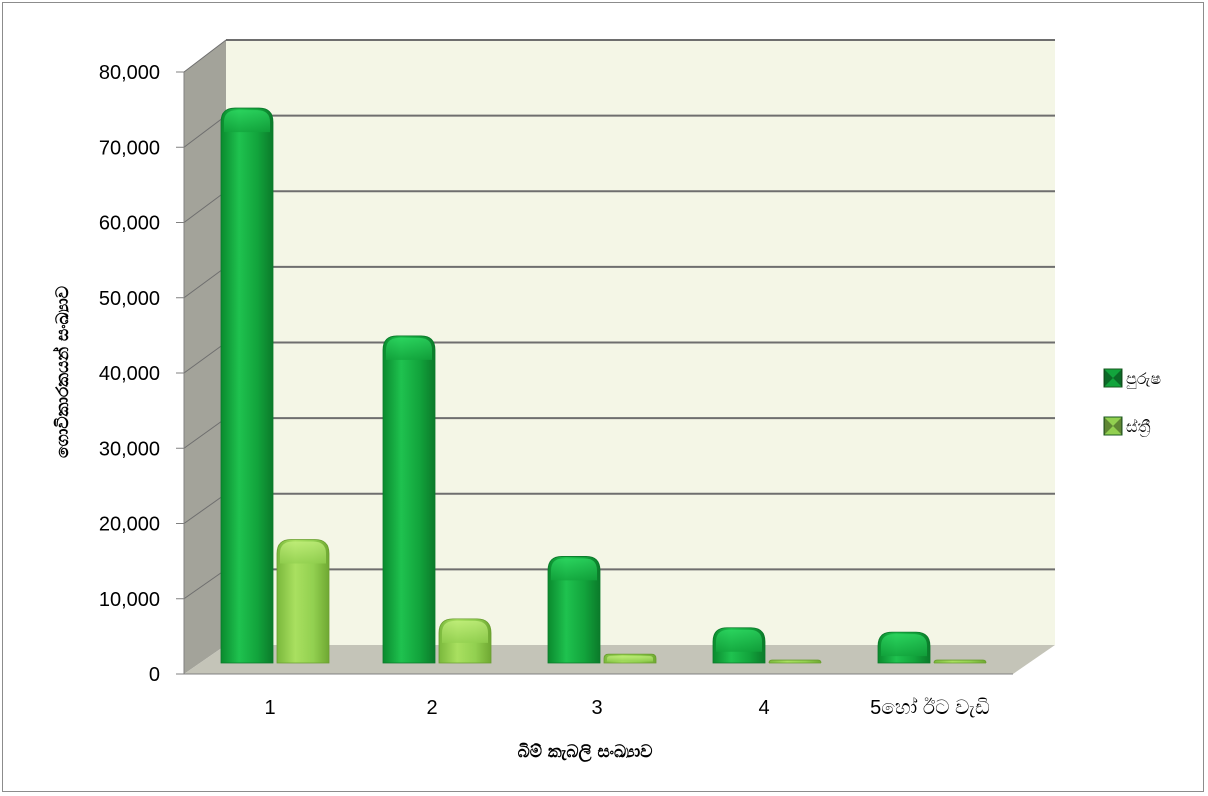  What do you see at coordinates (1138, 427) in the screenshot?
I see `legend-label-female: ස්ත්‍රී` at bounding box center [1138, 427].